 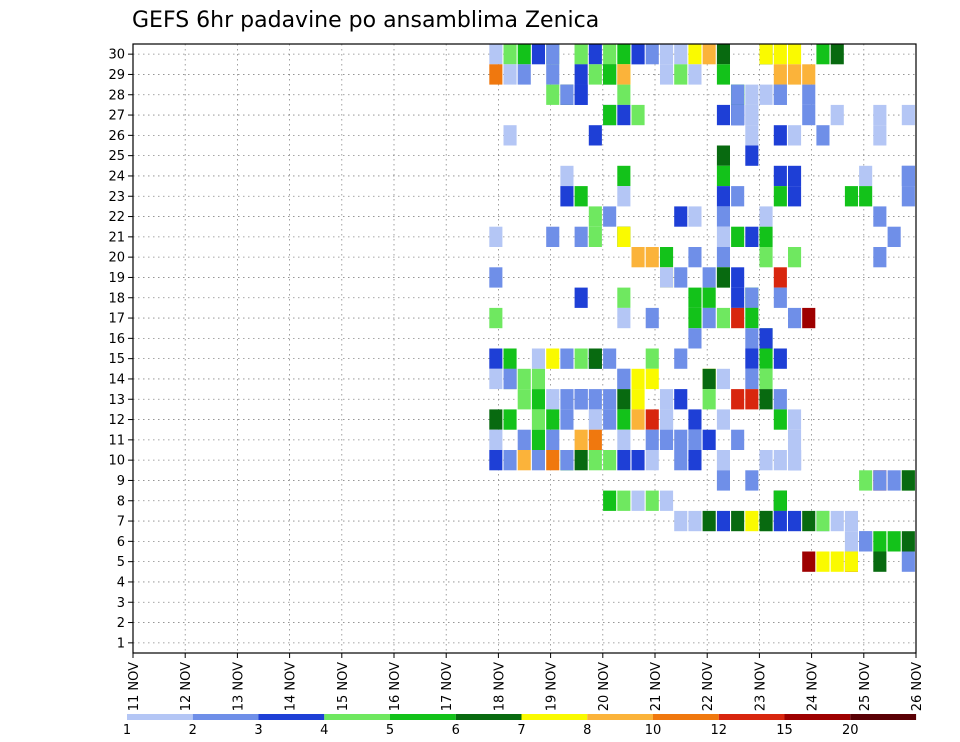 I want to click on y-tick-label: 8, so click(x=121, y=501).